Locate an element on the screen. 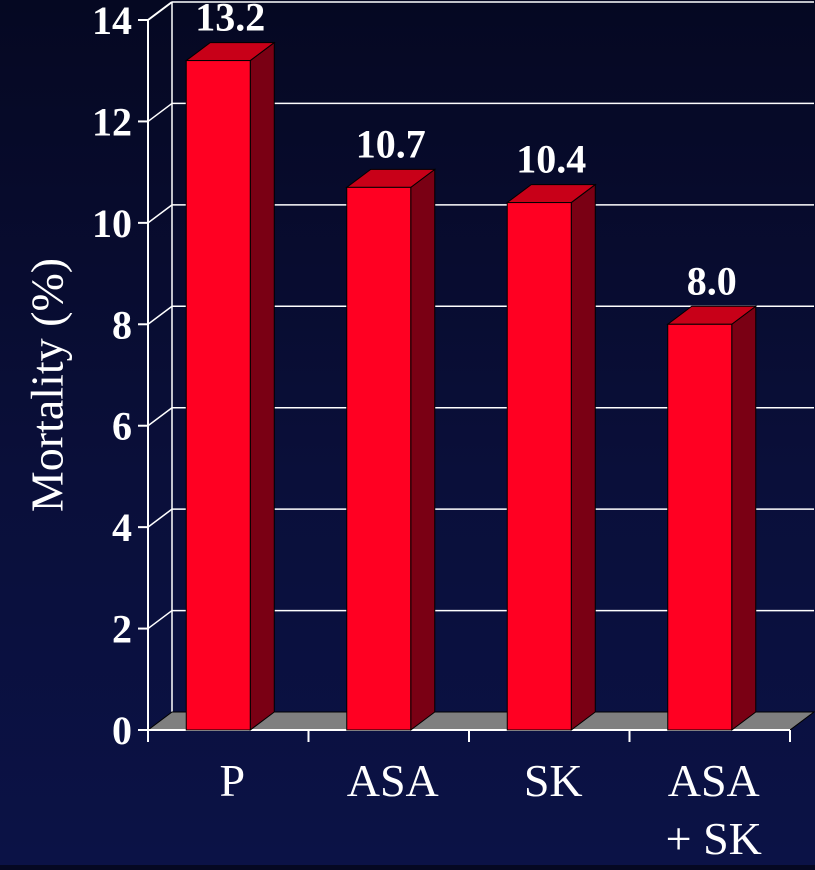  y-tick-label: 14 is located at coordinates (112, 21).